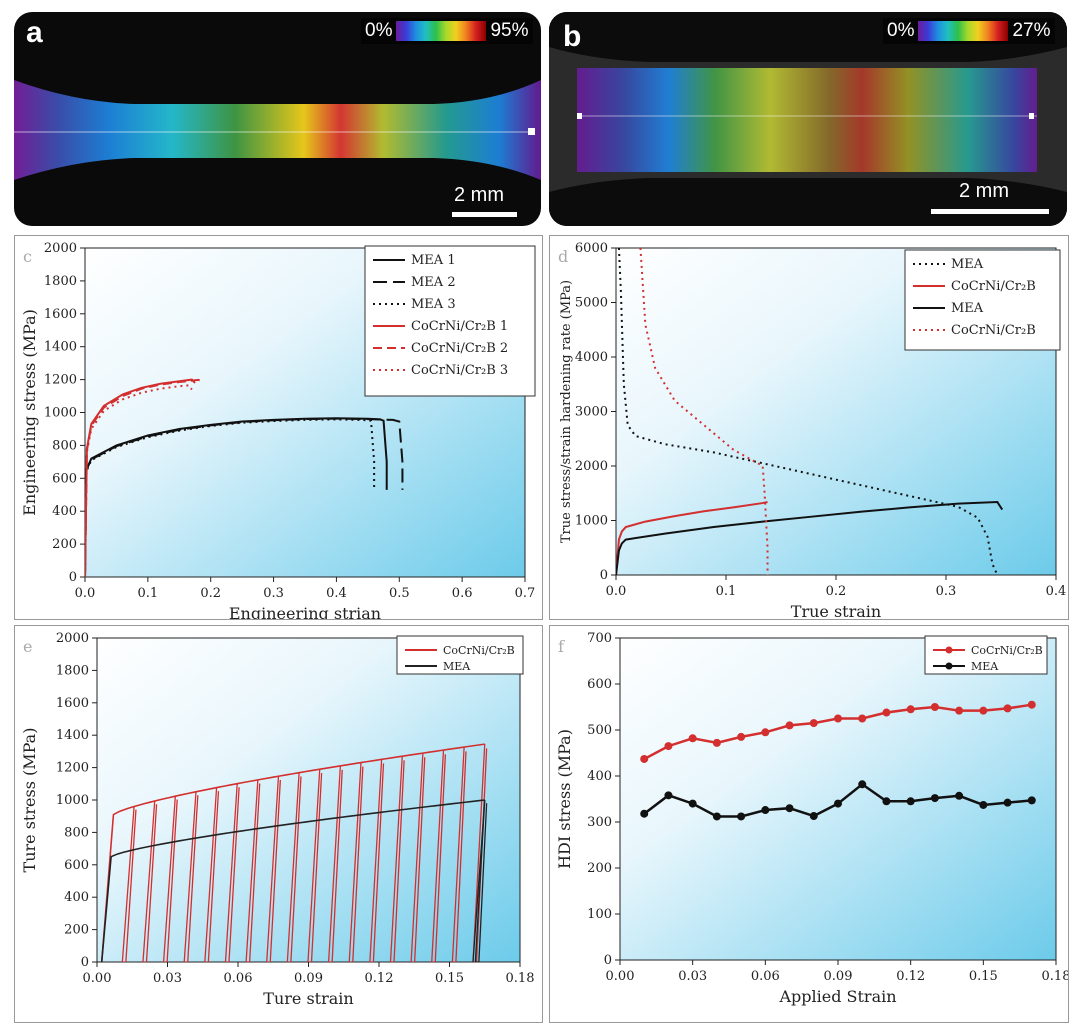  I want to click on dic-strain-map-b, so click(808, 119).